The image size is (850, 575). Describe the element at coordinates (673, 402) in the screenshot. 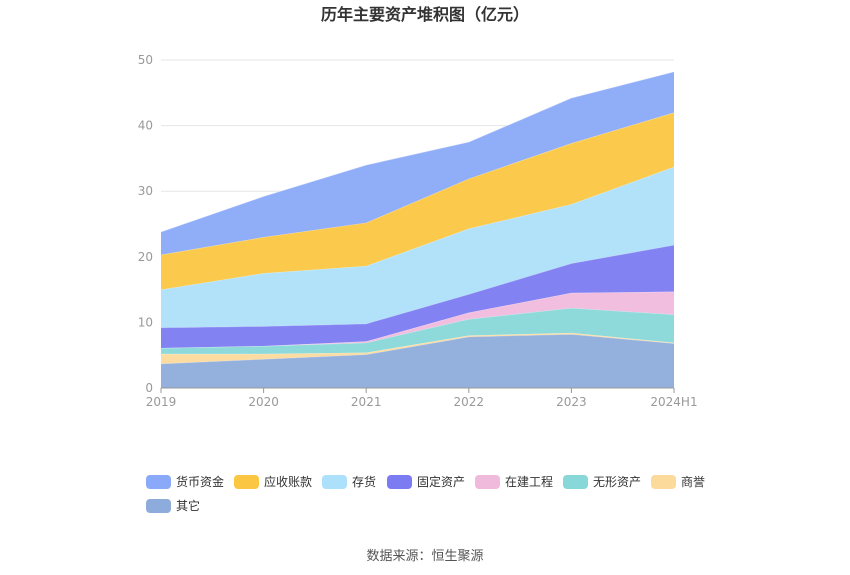

I see `x-tick-label: 2024H1` at that location.